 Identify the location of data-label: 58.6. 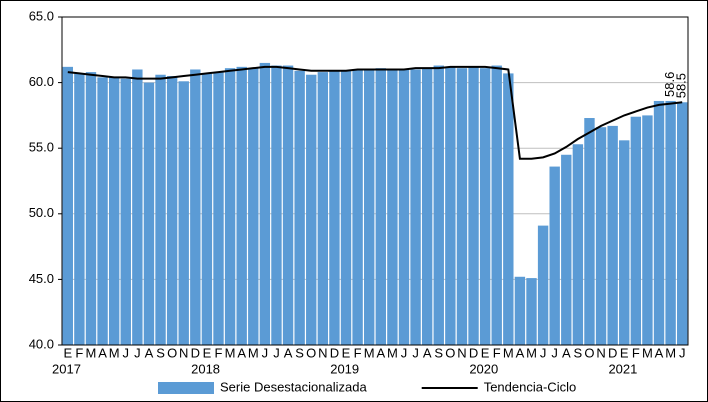
(669, 84).